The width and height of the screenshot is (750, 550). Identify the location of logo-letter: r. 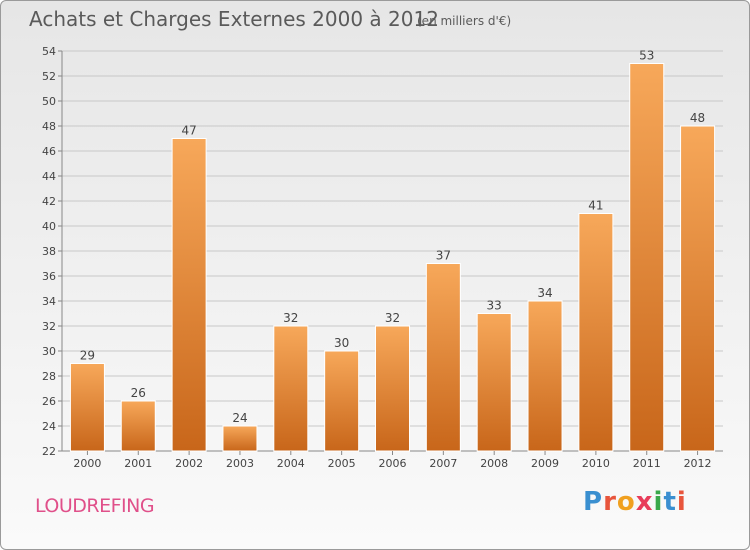
(610, 502).